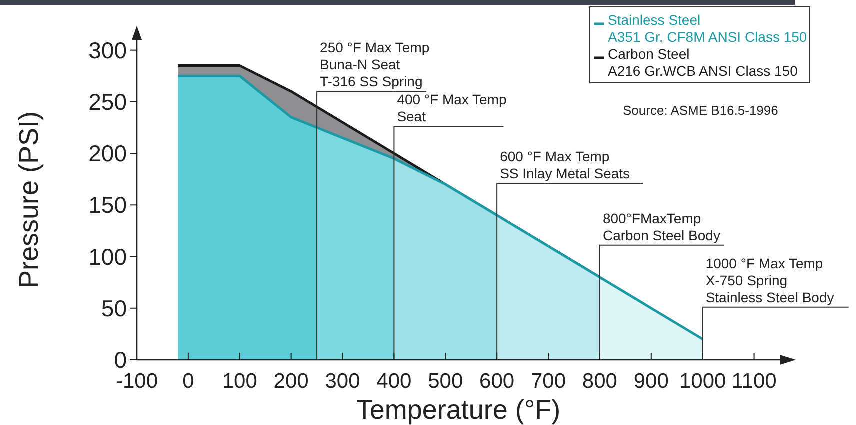 The height and width of the screenshot is (425, 856). Describe the element at coordinates (651, 381) in the screenshot. I see `x-tick-label: 900` at that location.